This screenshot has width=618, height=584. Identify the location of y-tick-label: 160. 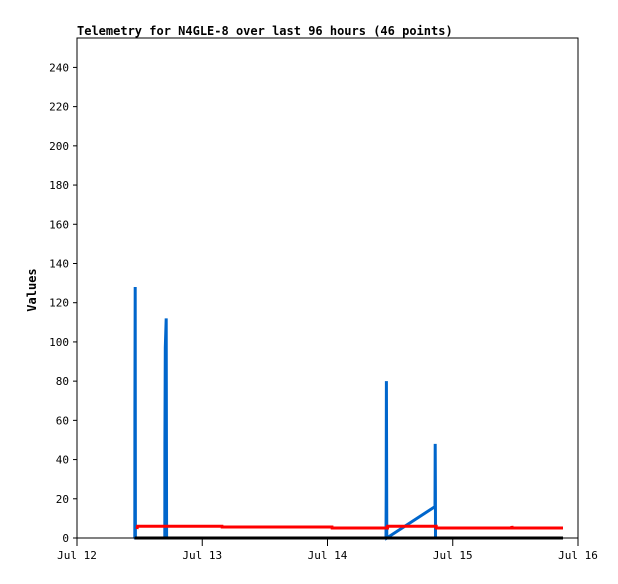
(59, 224).